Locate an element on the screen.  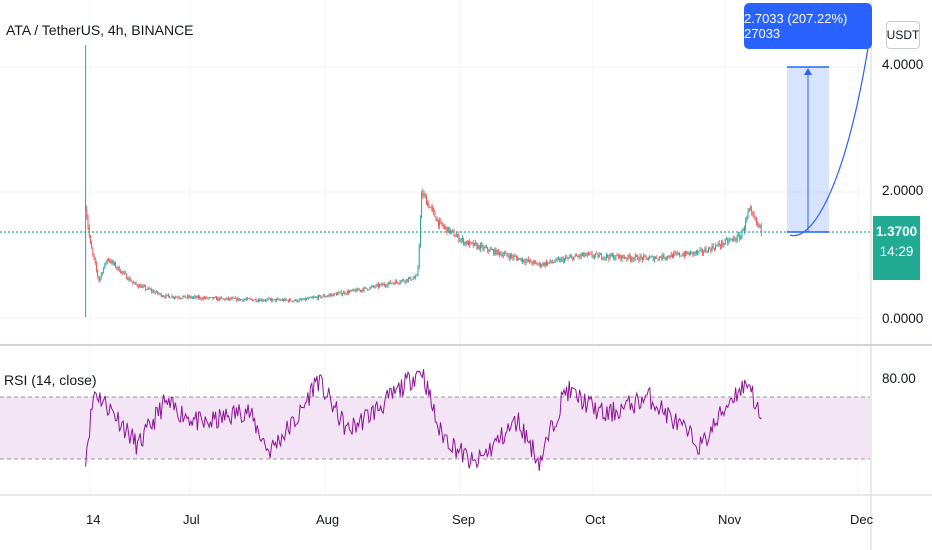
time-label-sep: Sep is located at coordinates (464, 519).